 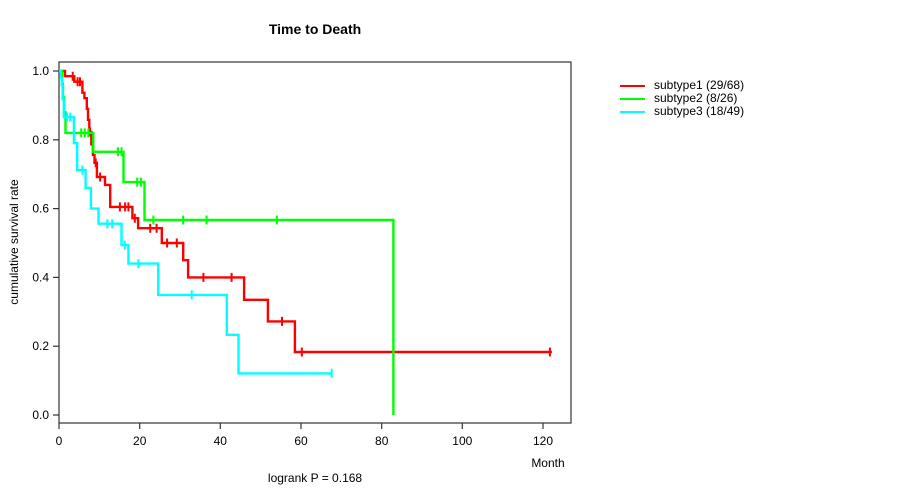 What do you see at coordinates (699, 85) in the screenshot?
I see `legend-label: subtype1 (29/68)` at bounding box center [699, 85].